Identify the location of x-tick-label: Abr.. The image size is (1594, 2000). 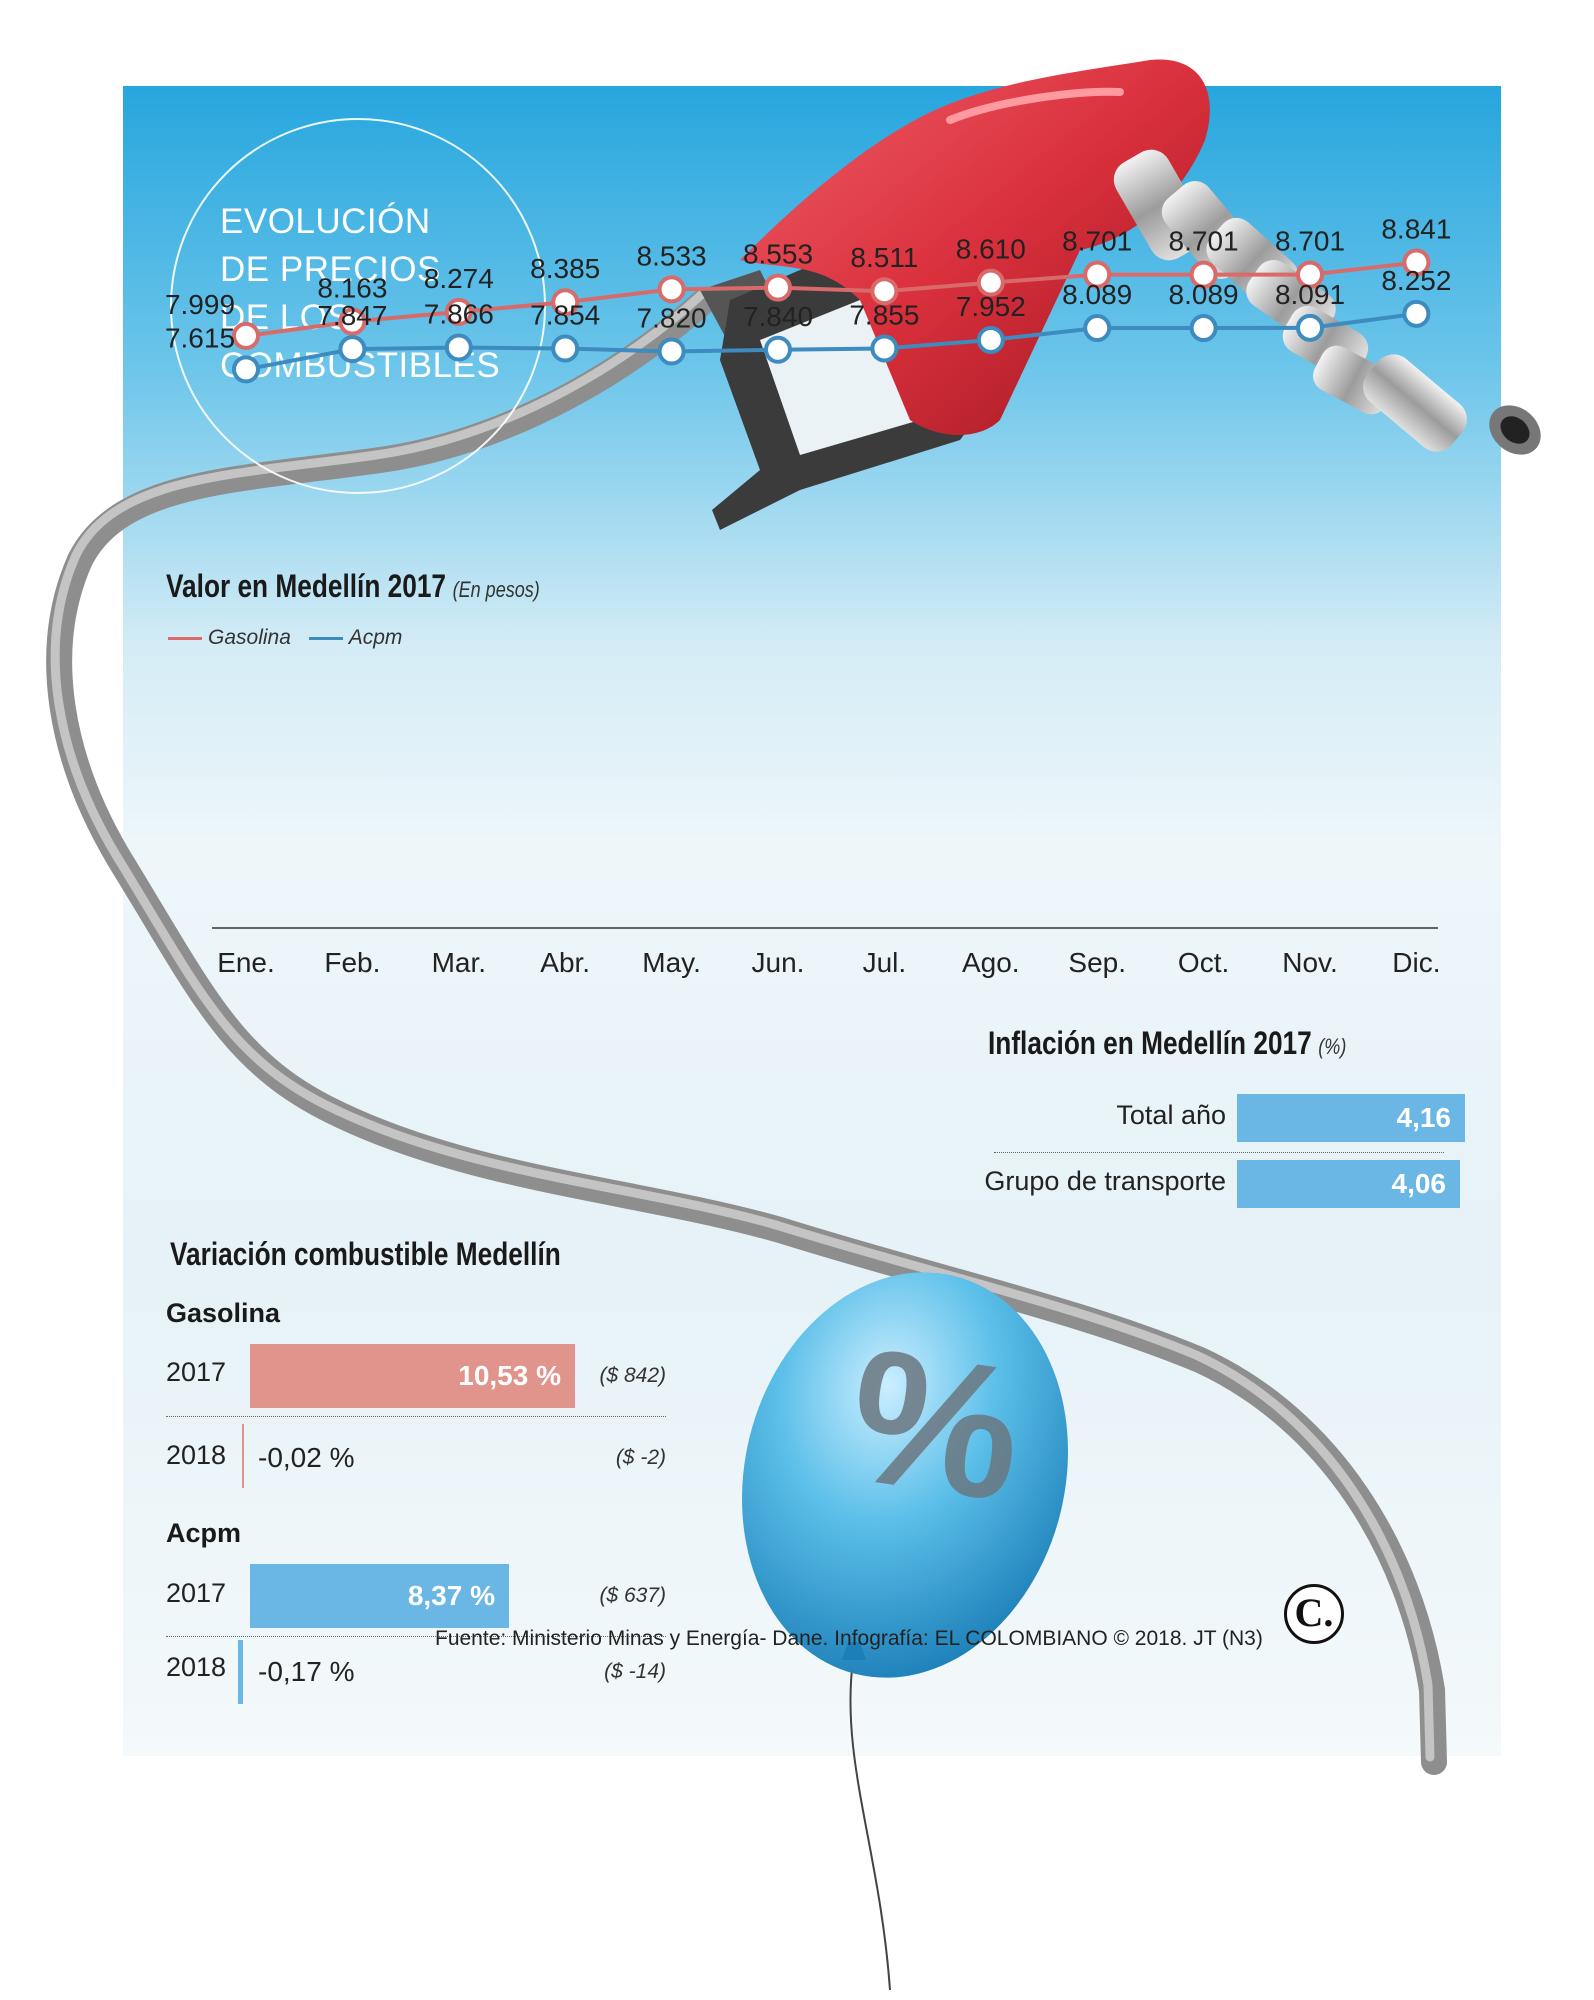
(565, 962).